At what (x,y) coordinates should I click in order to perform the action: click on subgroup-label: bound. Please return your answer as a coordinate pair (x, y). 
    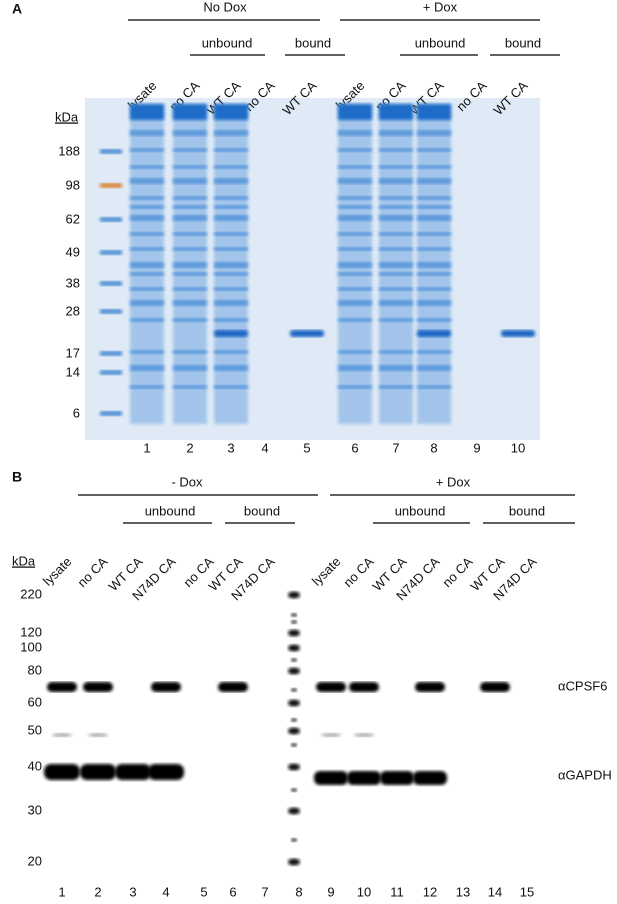
    Looking at the image, I should click on (523, 42).